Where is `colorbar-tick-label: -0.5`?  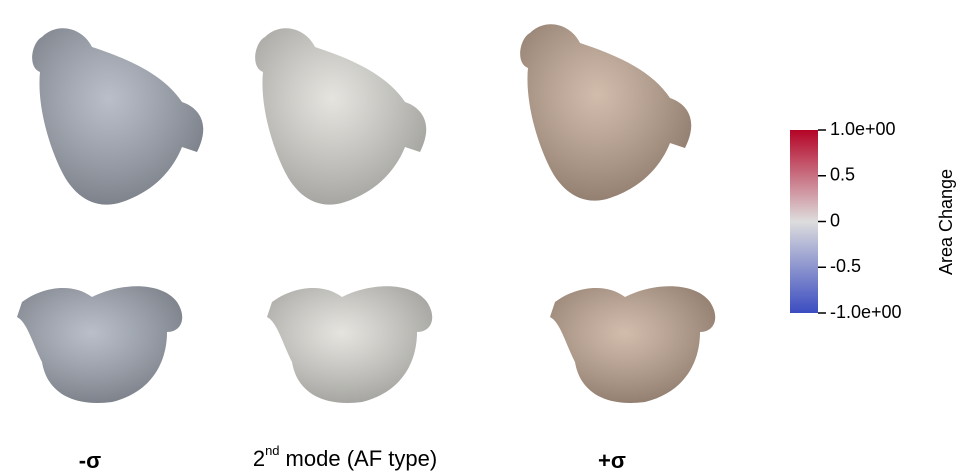 colorbar-tick-label: -0.5 is located at coordinates (845, 266).